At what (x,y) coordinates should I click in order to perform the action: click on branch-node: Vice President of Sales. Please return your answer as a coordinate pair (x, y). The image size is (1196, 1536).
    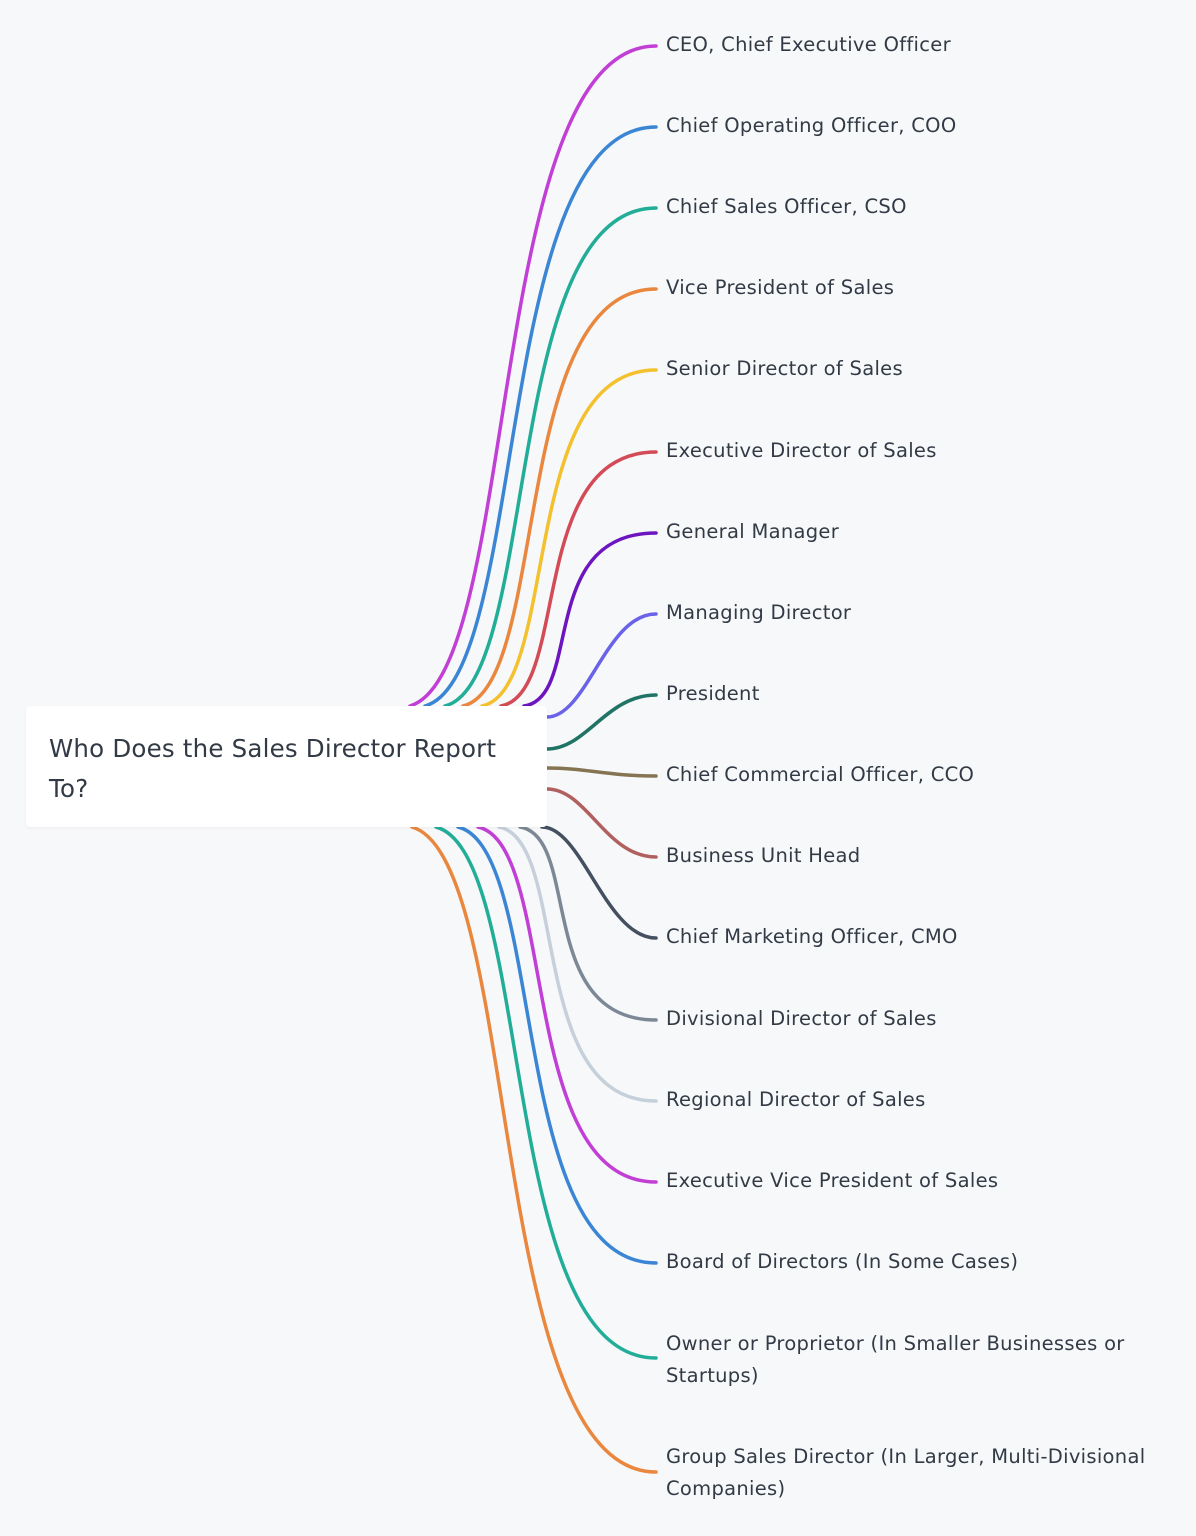
    Looking at the image, I should click on (780, 287).